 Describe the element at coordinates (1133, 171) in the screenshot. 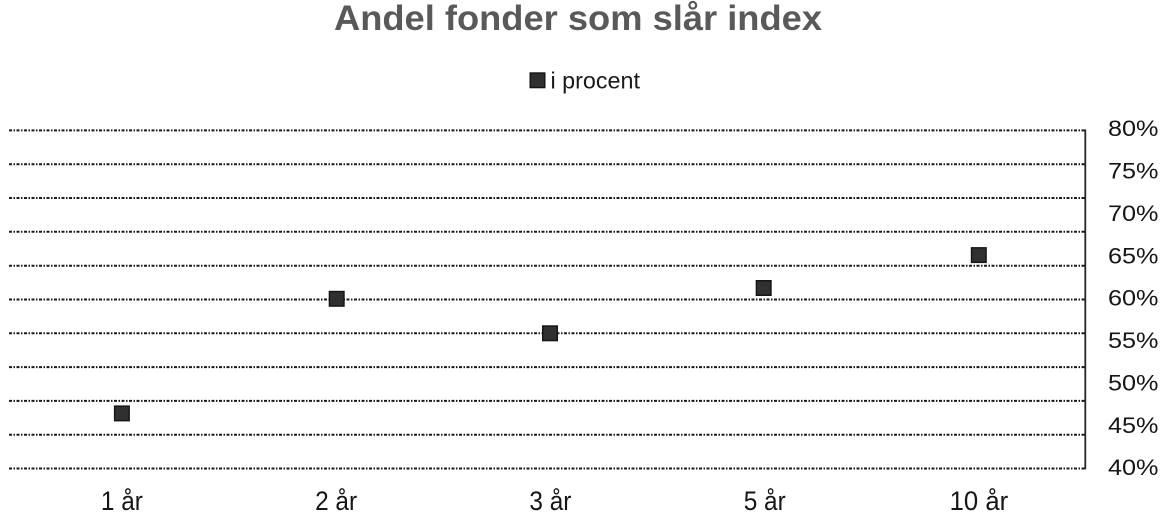

I see `svg-text: 75%` at that location.